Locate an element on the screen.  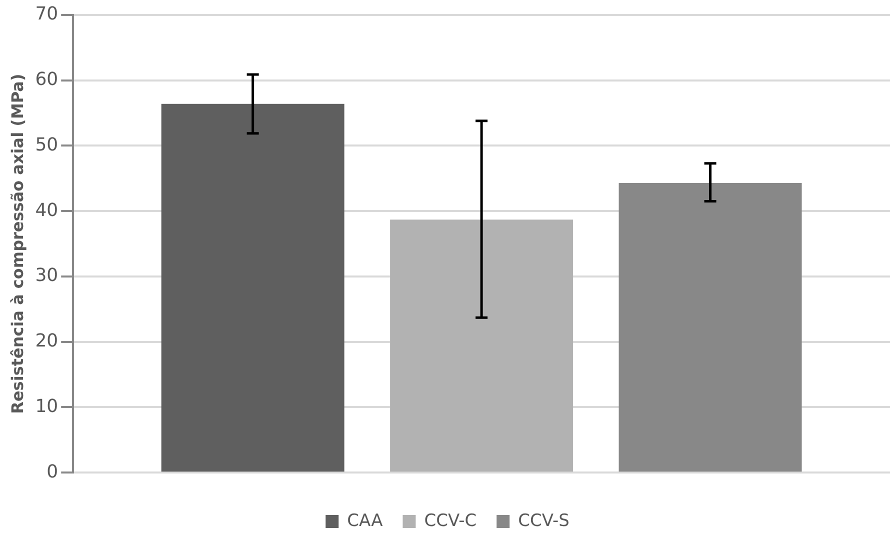
y-tick-label: 10 is located at coordinates (46, 406).